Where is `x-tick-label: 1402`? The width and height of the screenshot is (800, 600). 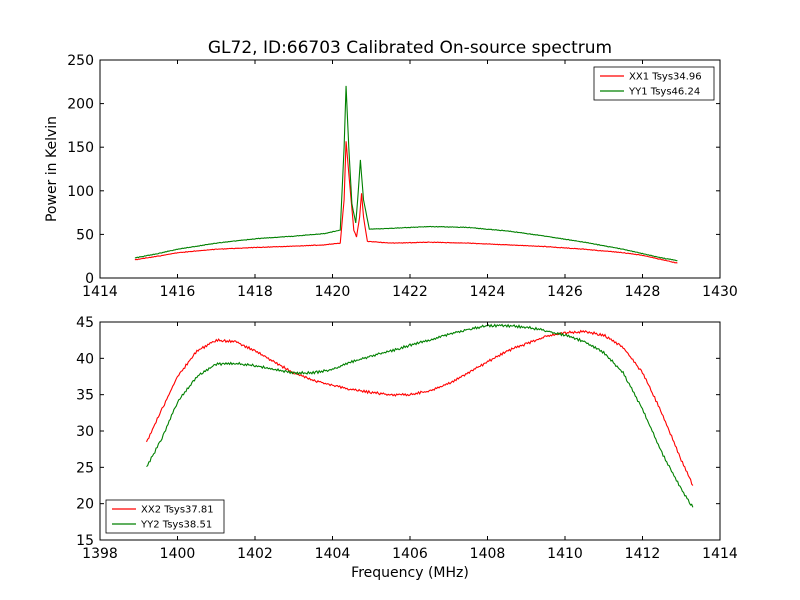 x-tick-label: 1402 is located at coordinates (255, 554).